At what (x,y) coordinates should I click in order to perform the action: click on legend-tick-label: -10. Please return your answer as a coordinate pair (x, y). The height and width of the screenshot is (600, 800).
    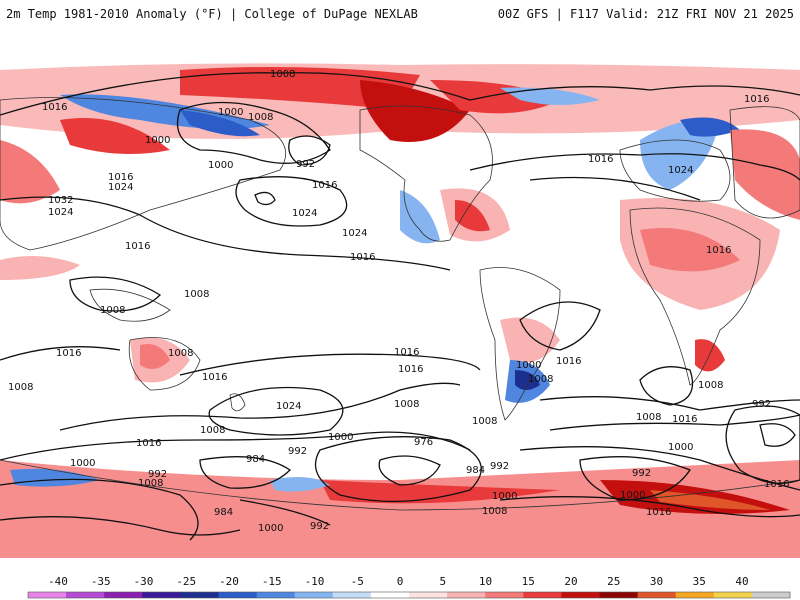
    Looking at the image, I should click on (315, 581).